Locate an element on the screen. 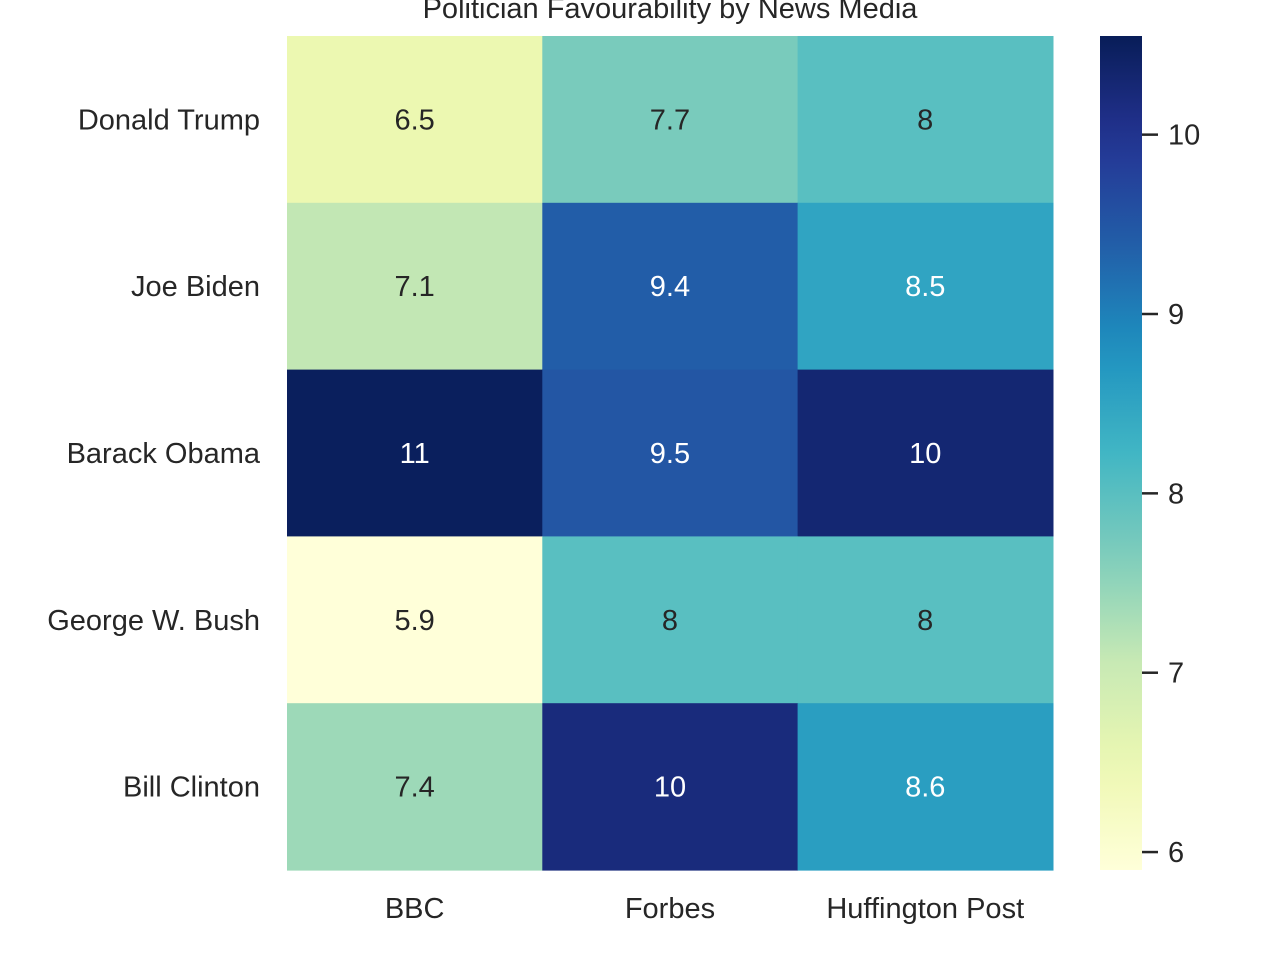 Image resolution: width=1280 pixels, height=960 pixels. cell-value-label: 9.5 is located at coordinates (670, 454).